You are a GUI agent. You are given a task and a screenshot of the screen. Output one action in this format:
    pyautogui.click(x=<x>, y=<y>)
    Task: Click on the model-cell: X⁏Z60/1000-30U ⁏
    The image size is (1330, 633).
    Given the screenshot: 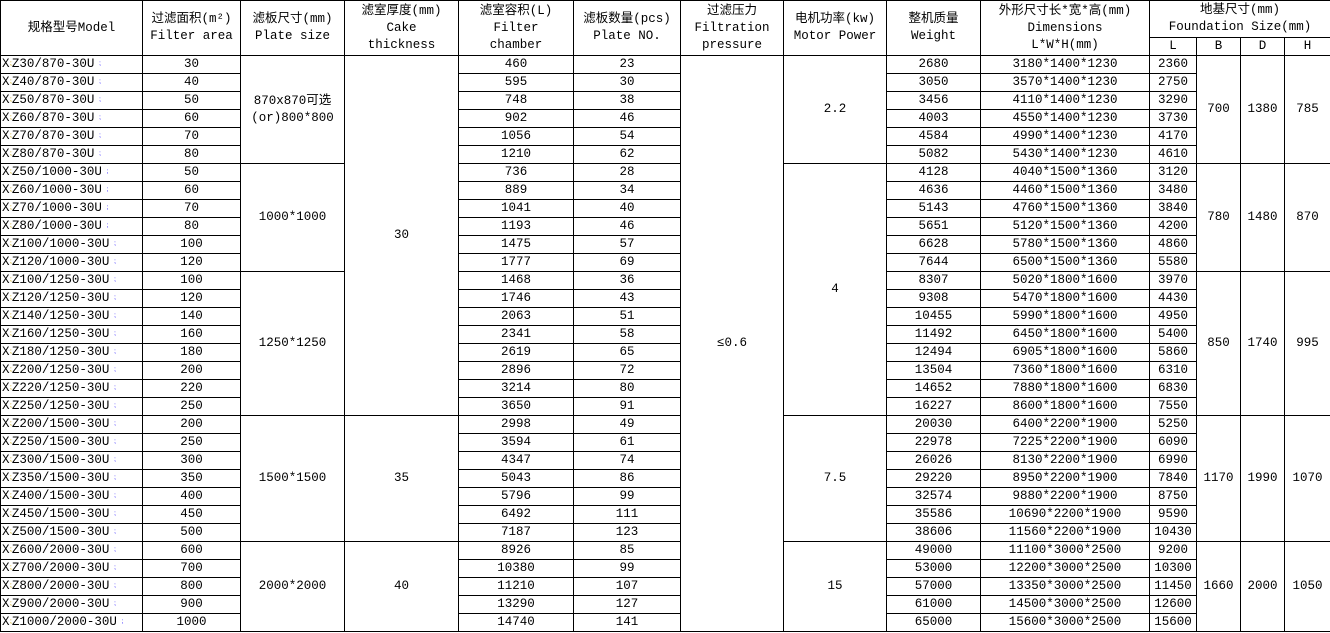 What is the action you would take?
    pyautogui.click(x=71, y=190)
    